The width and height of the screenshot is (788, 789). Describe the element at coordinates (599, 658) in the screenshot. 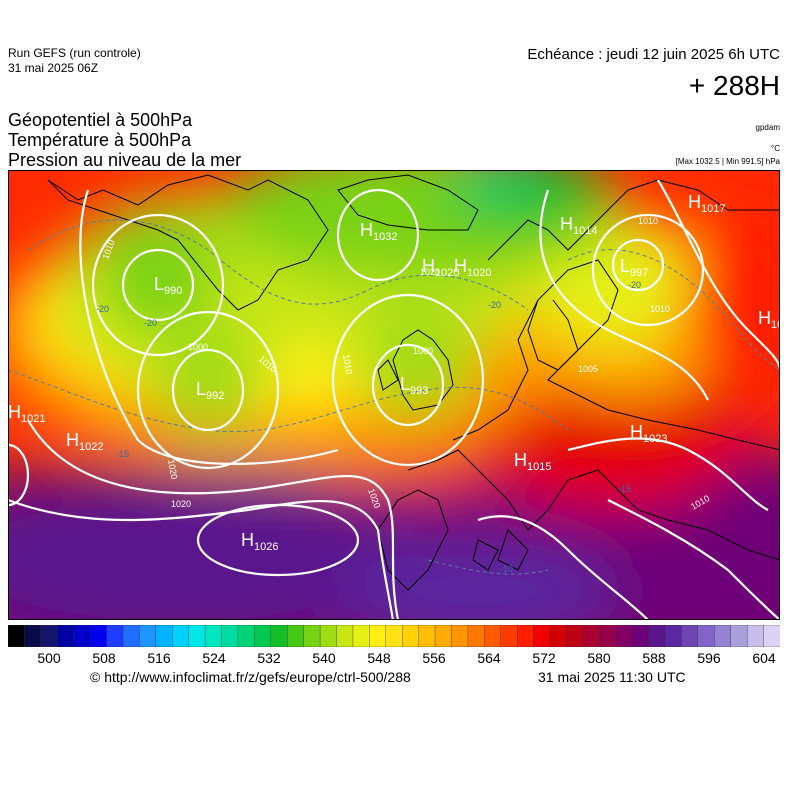

I see `colorbar-tick: 580` at that location.